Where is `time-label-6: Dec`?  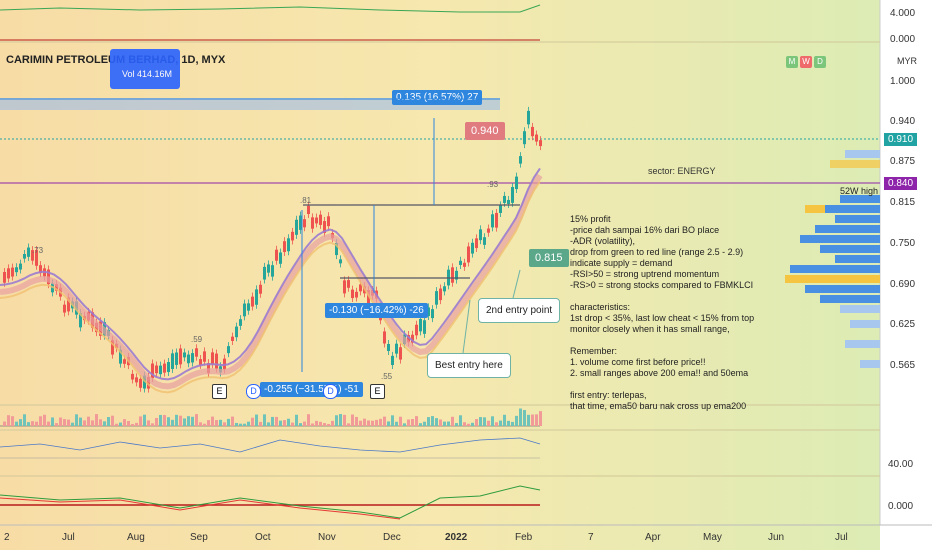 time-label-6: Dec is located at coordinates (392, 537).